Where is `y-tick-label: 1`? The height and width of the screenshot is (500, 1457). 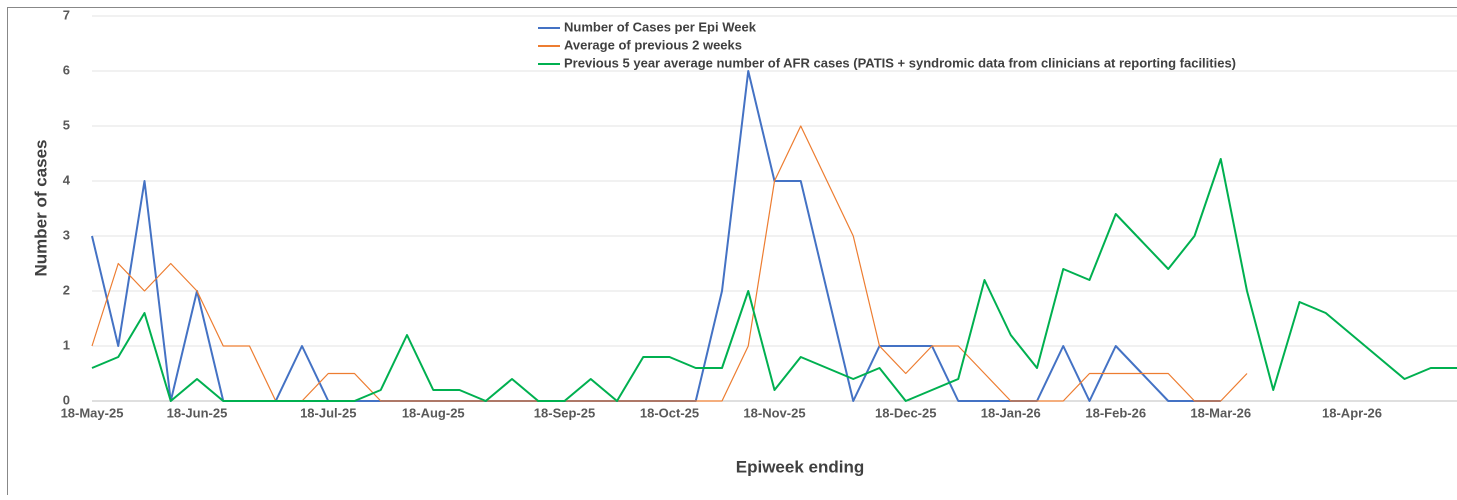
y-tick-label: 1 is located at coordinates (66, 344).